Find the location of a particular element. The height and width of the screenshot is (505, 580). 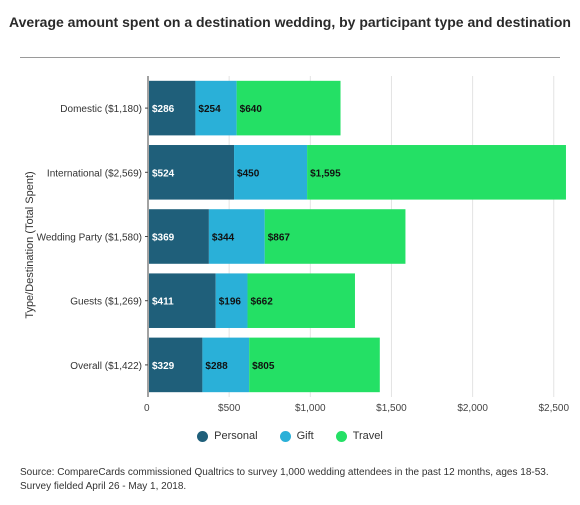

data-label: $329 is located at coordinates (163, 366).